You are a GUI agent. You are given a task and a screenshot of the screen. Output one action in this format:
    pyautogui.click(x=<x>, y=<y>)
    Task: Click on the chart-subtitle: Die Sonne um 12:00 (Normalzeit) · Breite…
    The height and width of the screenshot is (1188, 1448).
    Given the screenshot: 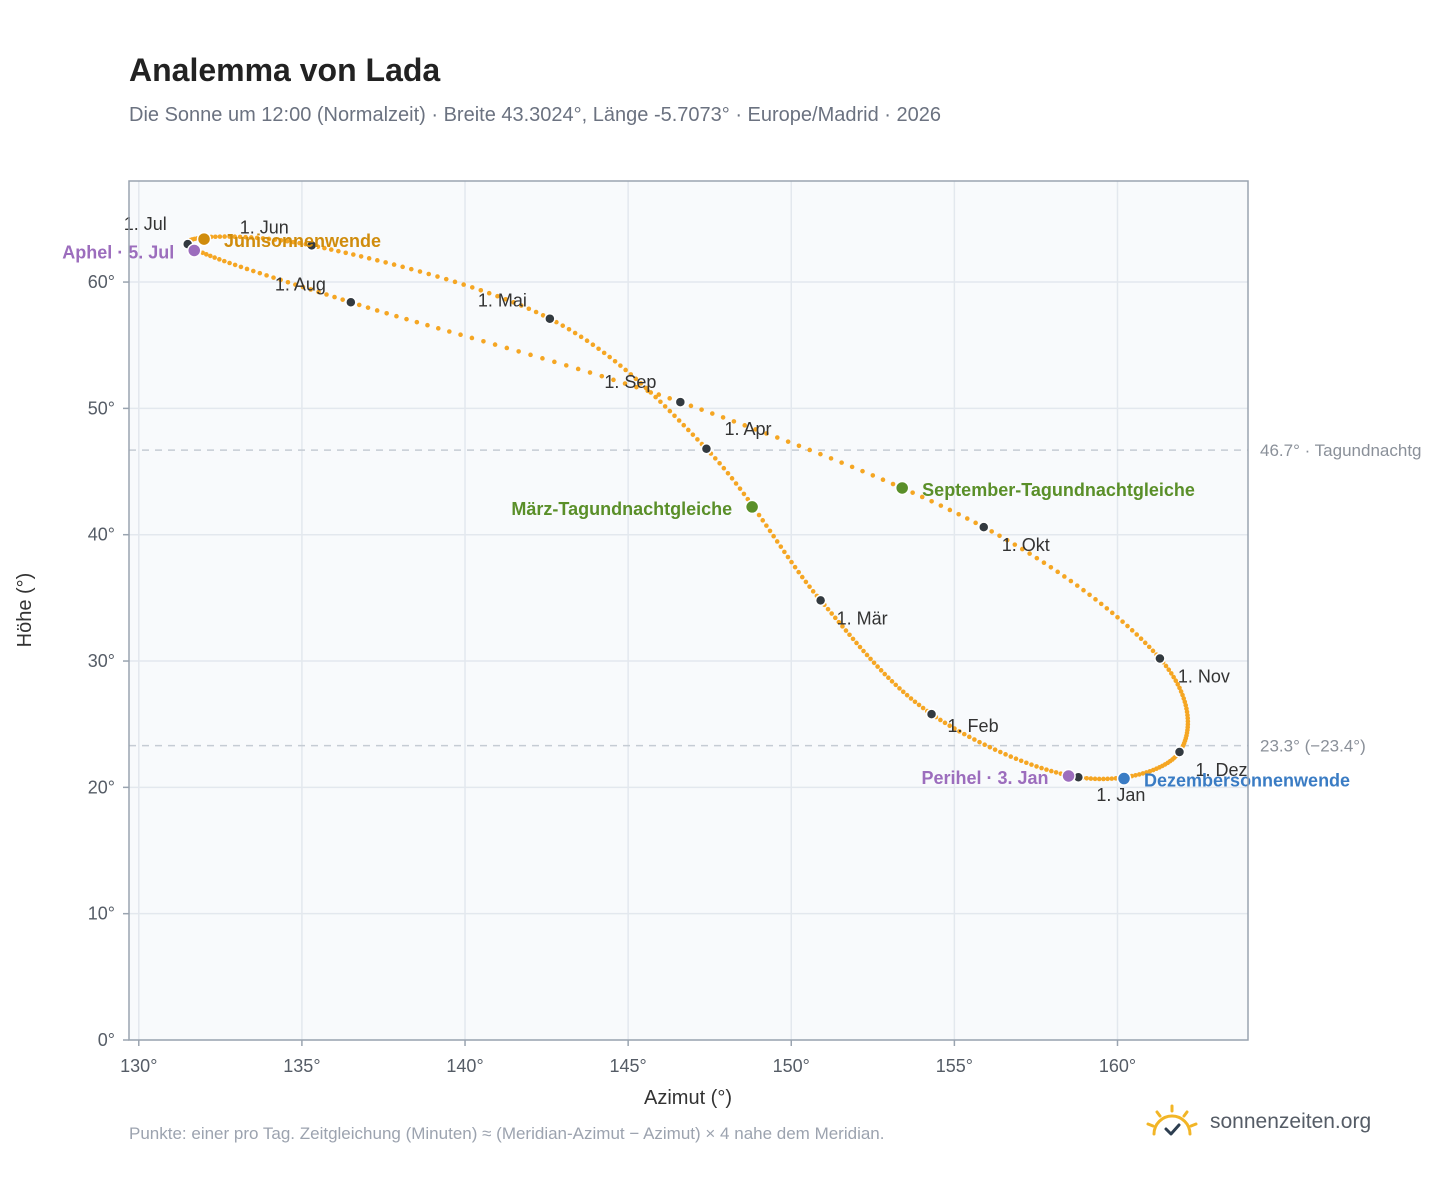 What is the action you would take?
    pyautogui.click(x=535, y=115)
    